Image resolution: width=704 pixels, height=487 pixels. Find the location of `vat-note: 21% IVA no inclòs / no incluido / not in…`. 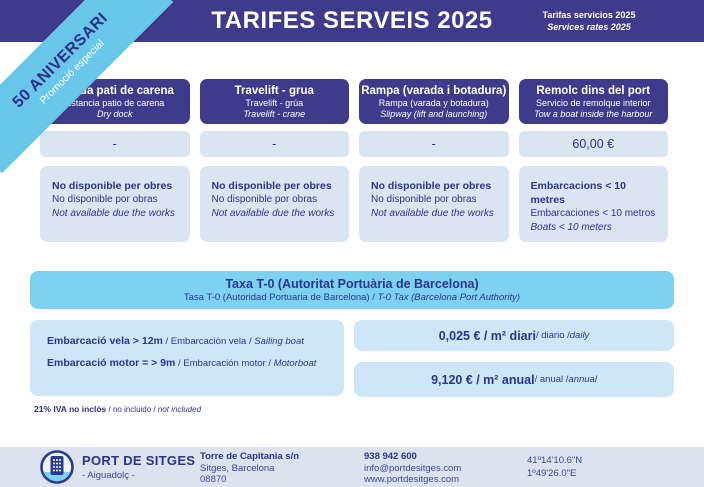

vat-note: 21% IVA no inclòs / no incluido / not in… is located at coordinates (117, 409).